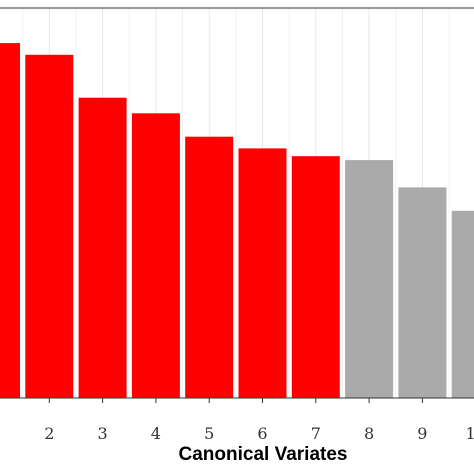 The image size is (474, 474). What do you see at coordinates (369, 433) in the screenshot?
I see `x-tick-label: 8` at bounding box center [369, 433].